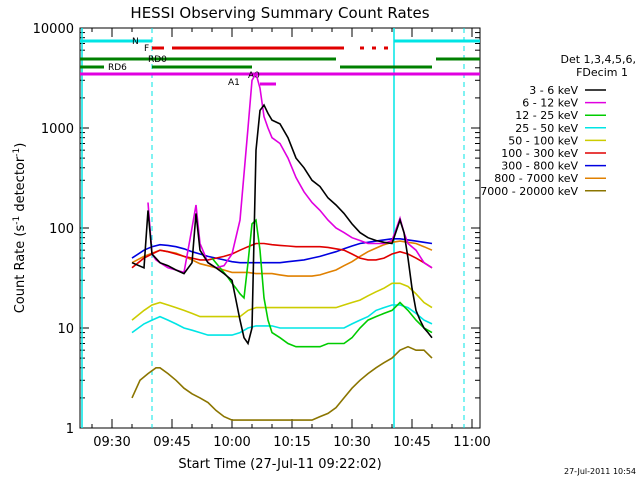 The image size is (640, 480). Describe the element at coordinates (279, 464) in the screenshot. I see `x-axis-label: Start Time (27-Jul-11 09:22:02)` at that location.